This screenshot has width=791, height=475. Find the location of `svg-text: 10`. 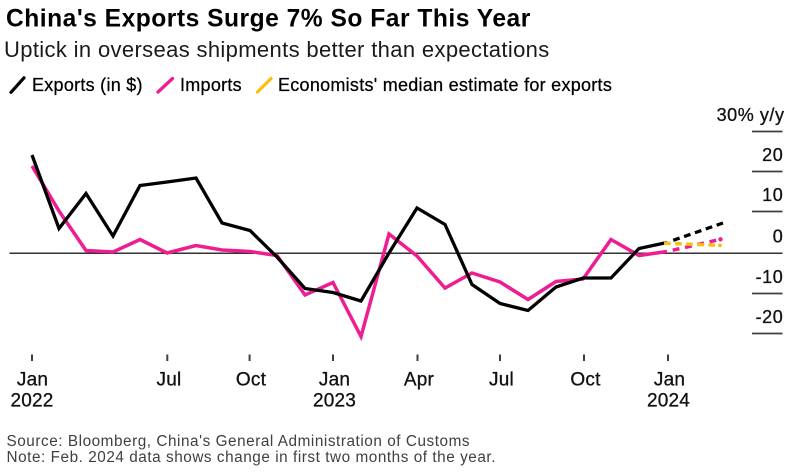

svg-text: 10 is located at coordinates (772, 195).